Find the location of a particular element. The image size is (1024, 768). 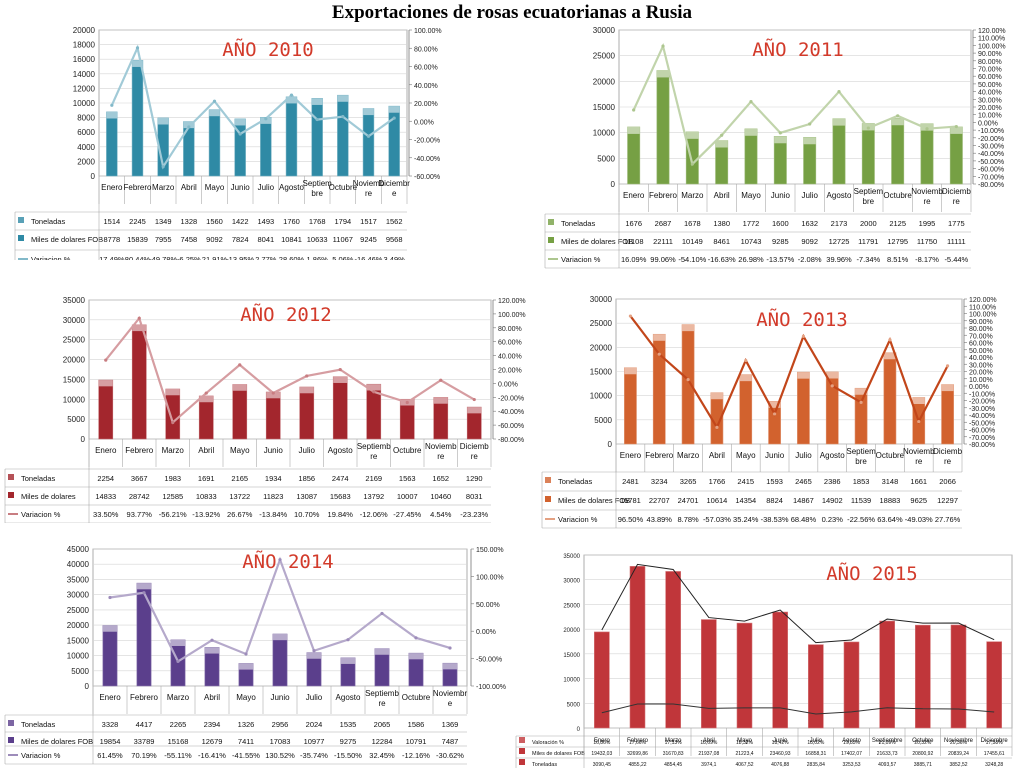

table-row-label: Toneladas is located at coordinates (575, 481).